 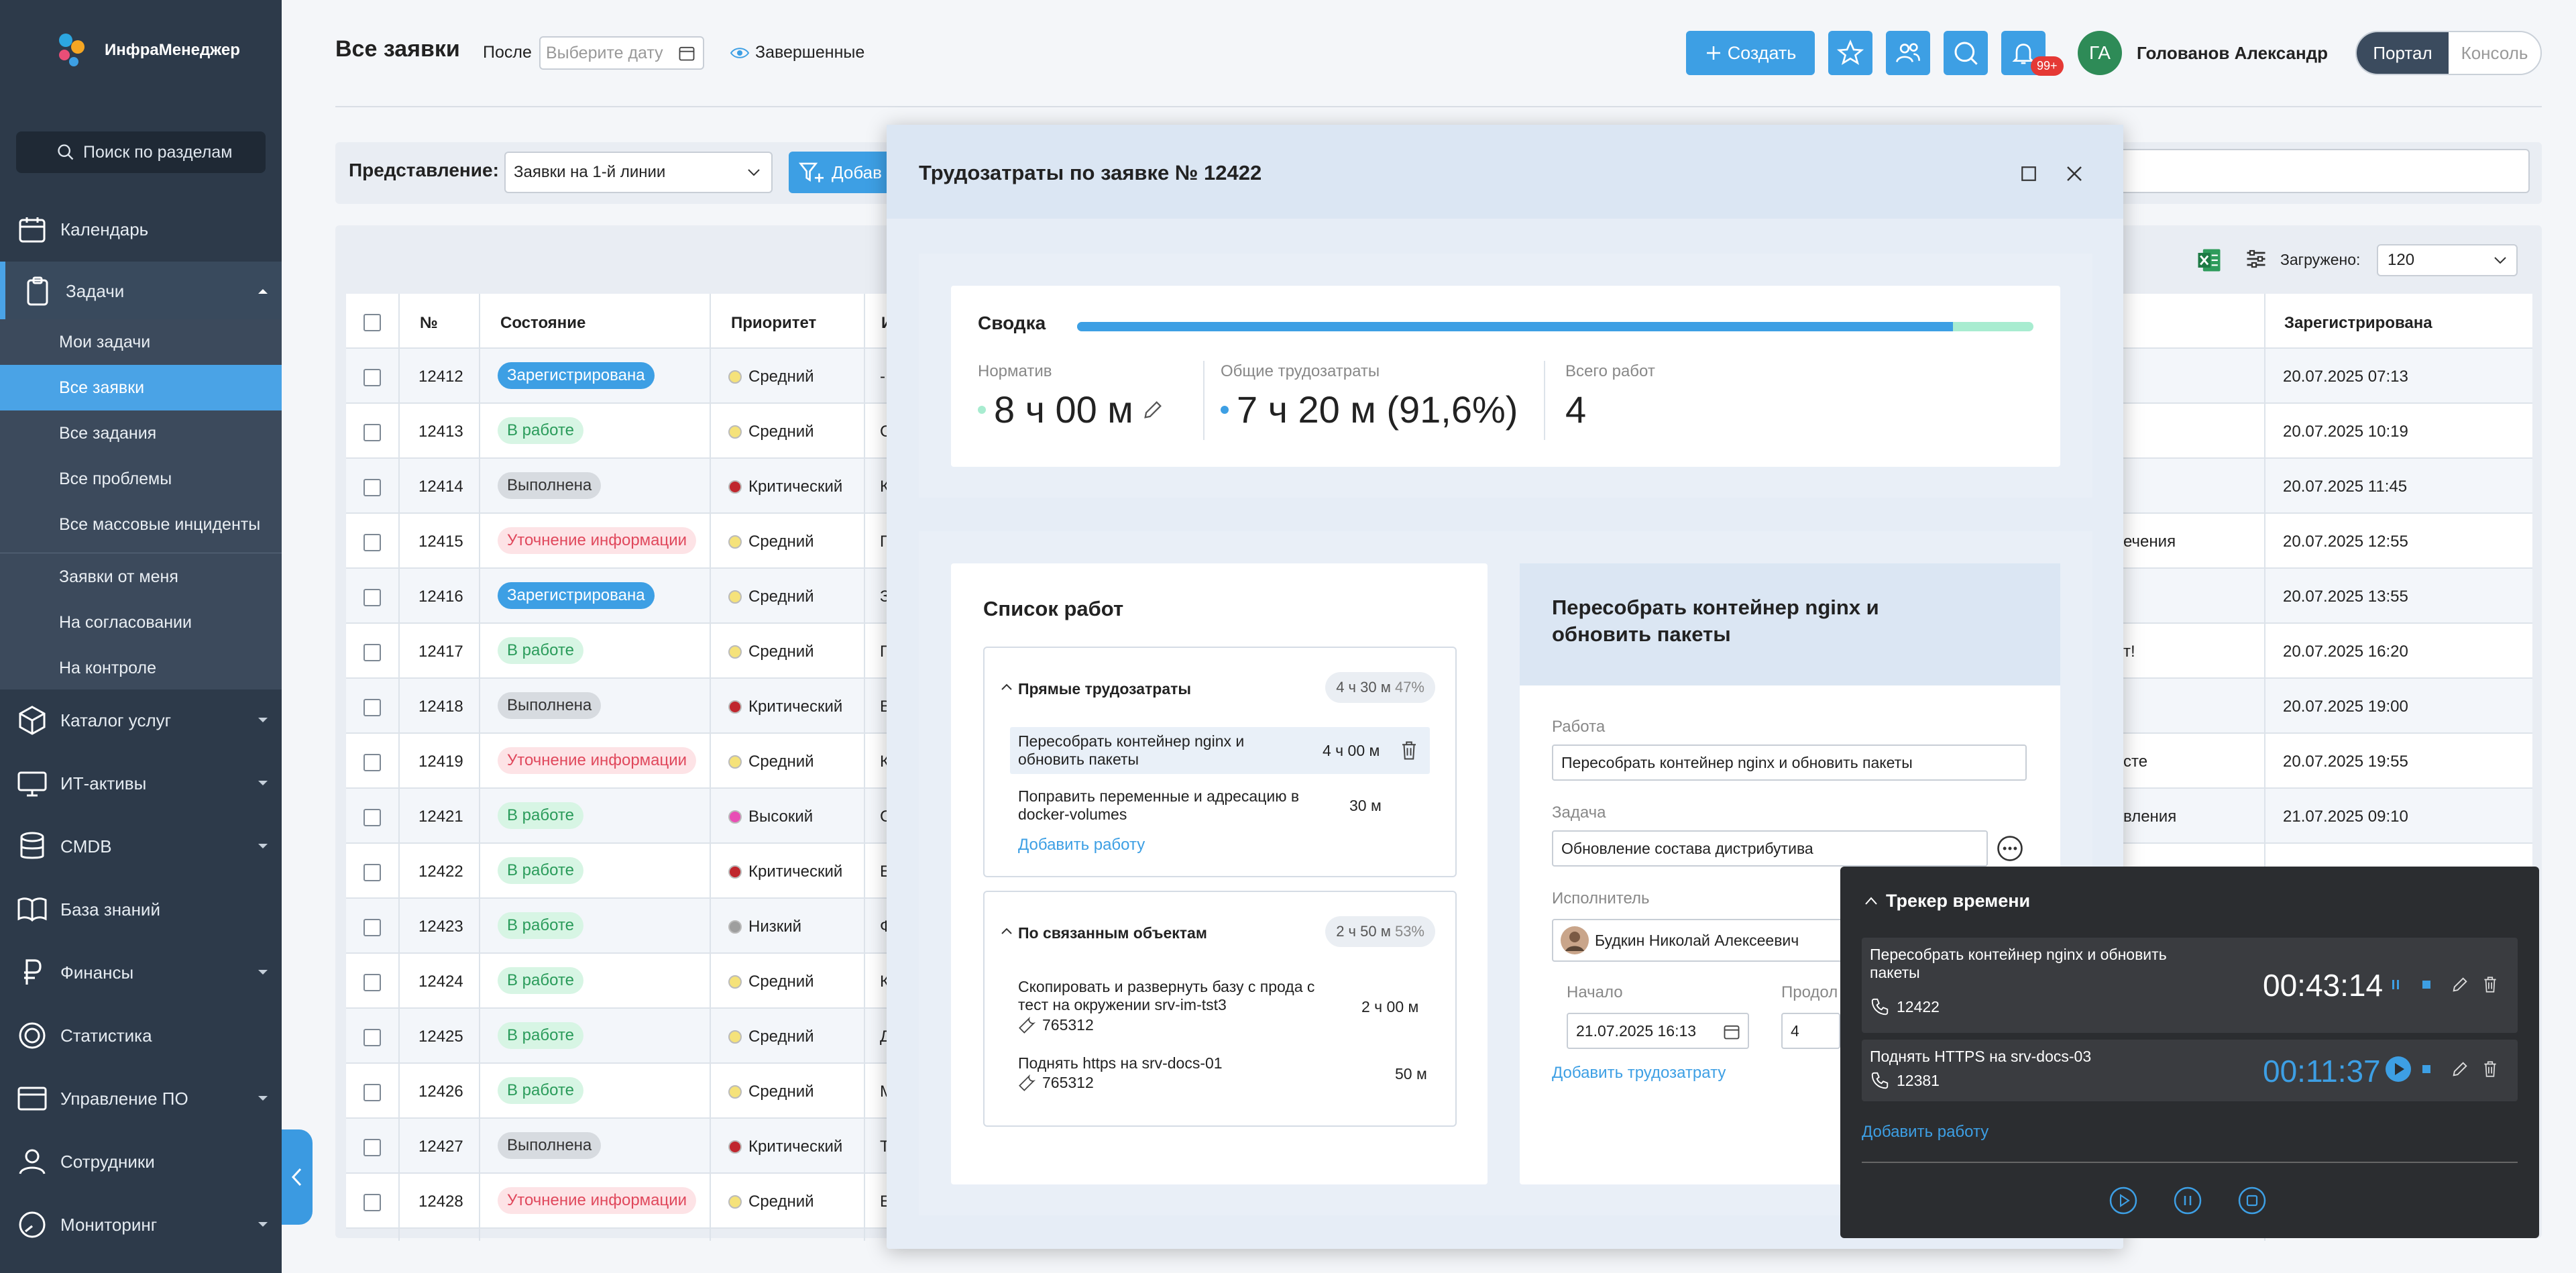 I want to click on work-item-selected, so click(x=1220, y=750).